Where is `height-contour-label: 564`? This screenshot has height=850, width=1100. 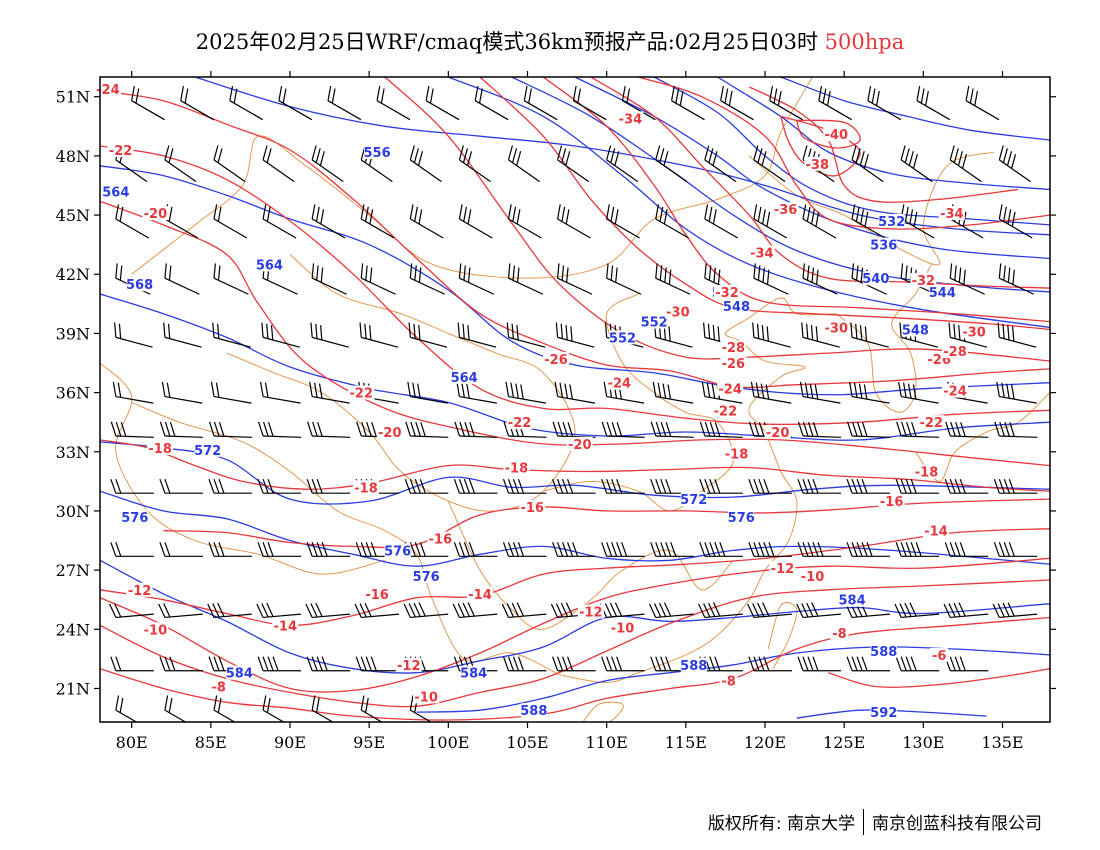 height-contour-label: 564 is located at coordinates (115, 192).